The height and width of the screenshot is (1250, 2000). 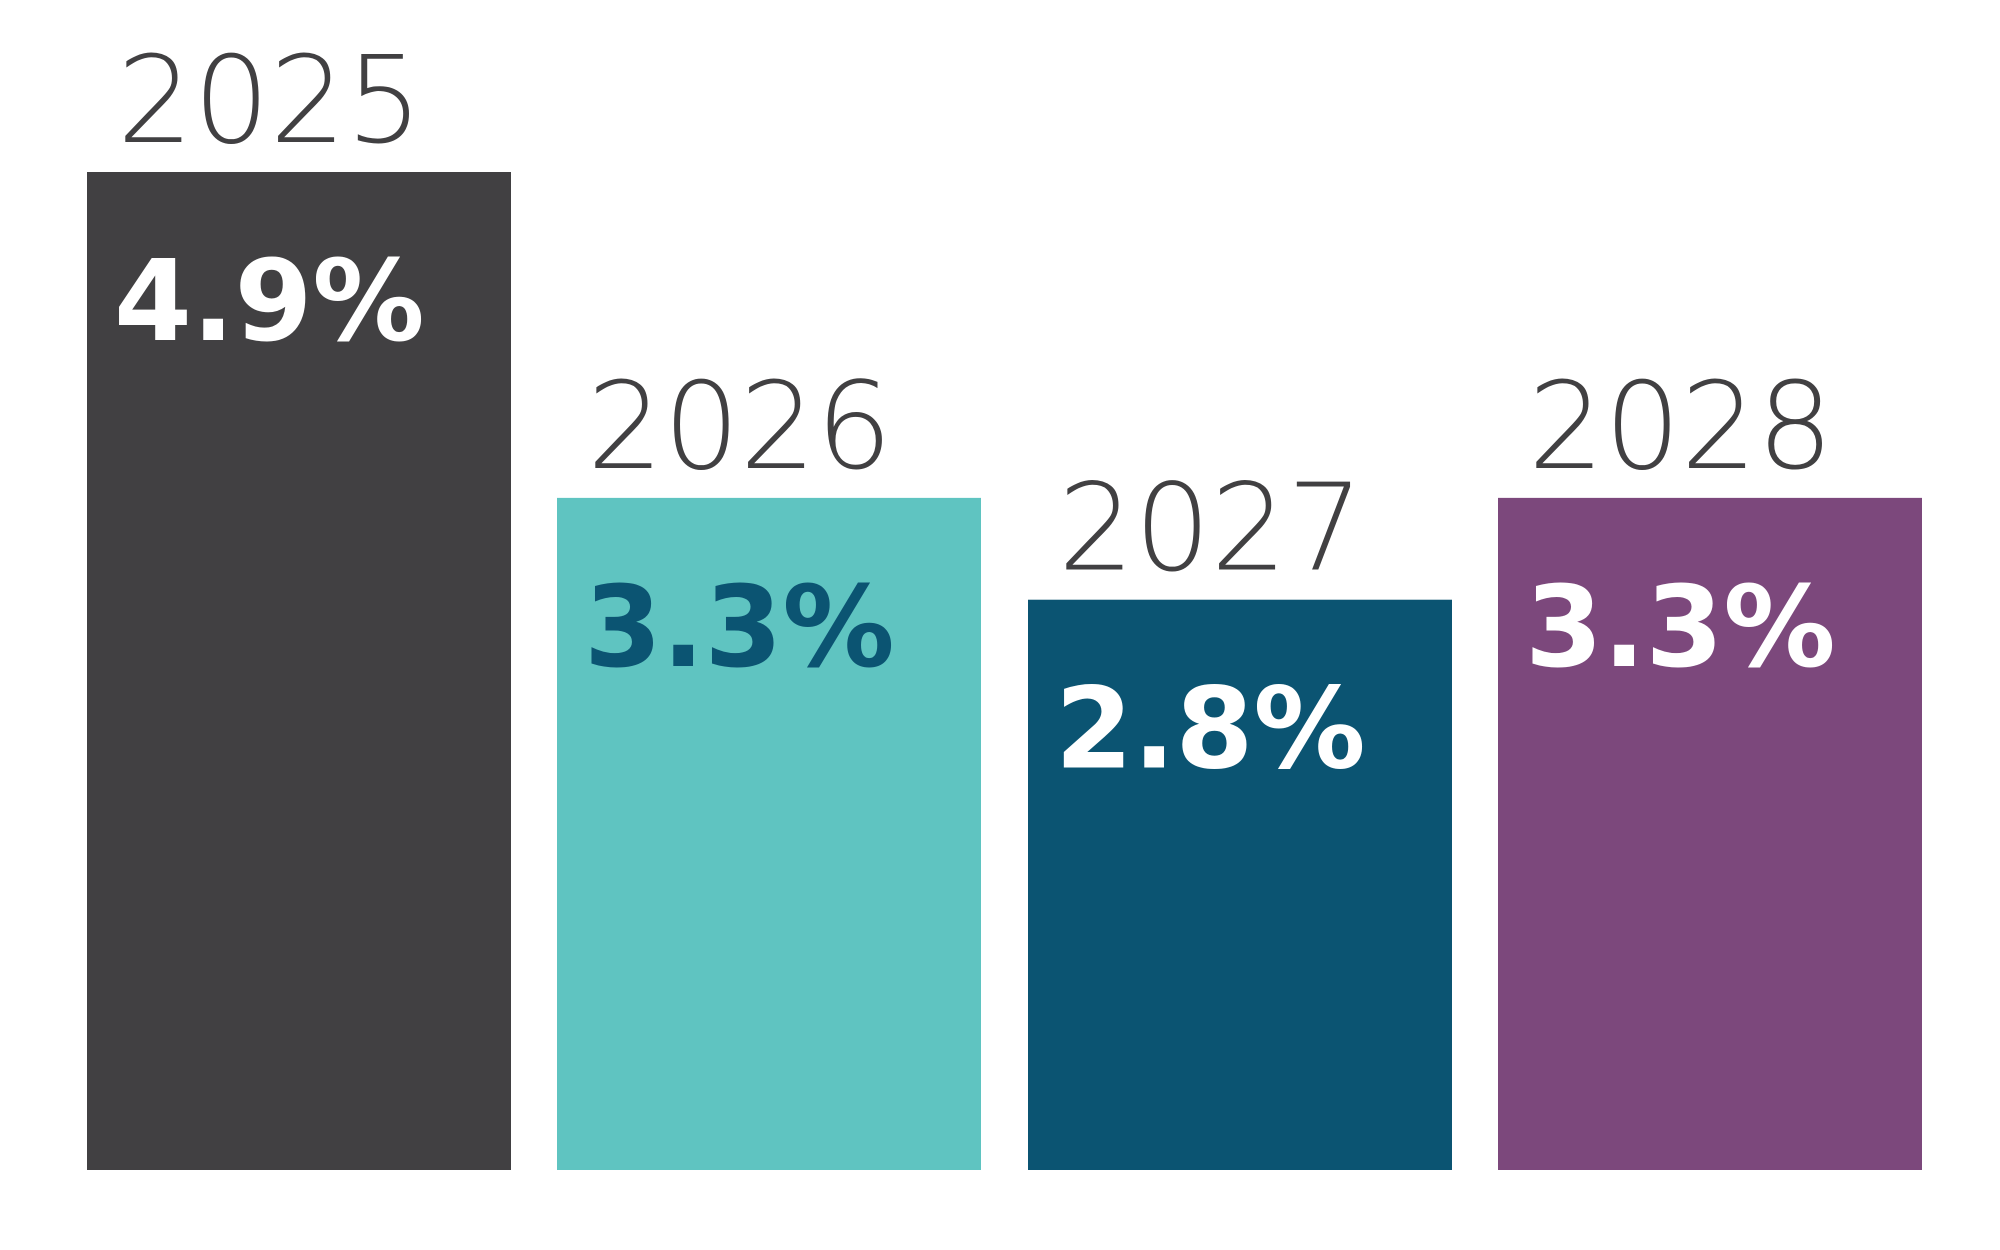 What do you see at coordinates (1680, 628) in the screenshot?
I see `value-label-2028: 3.3%` at bounding box center [1680, 628].